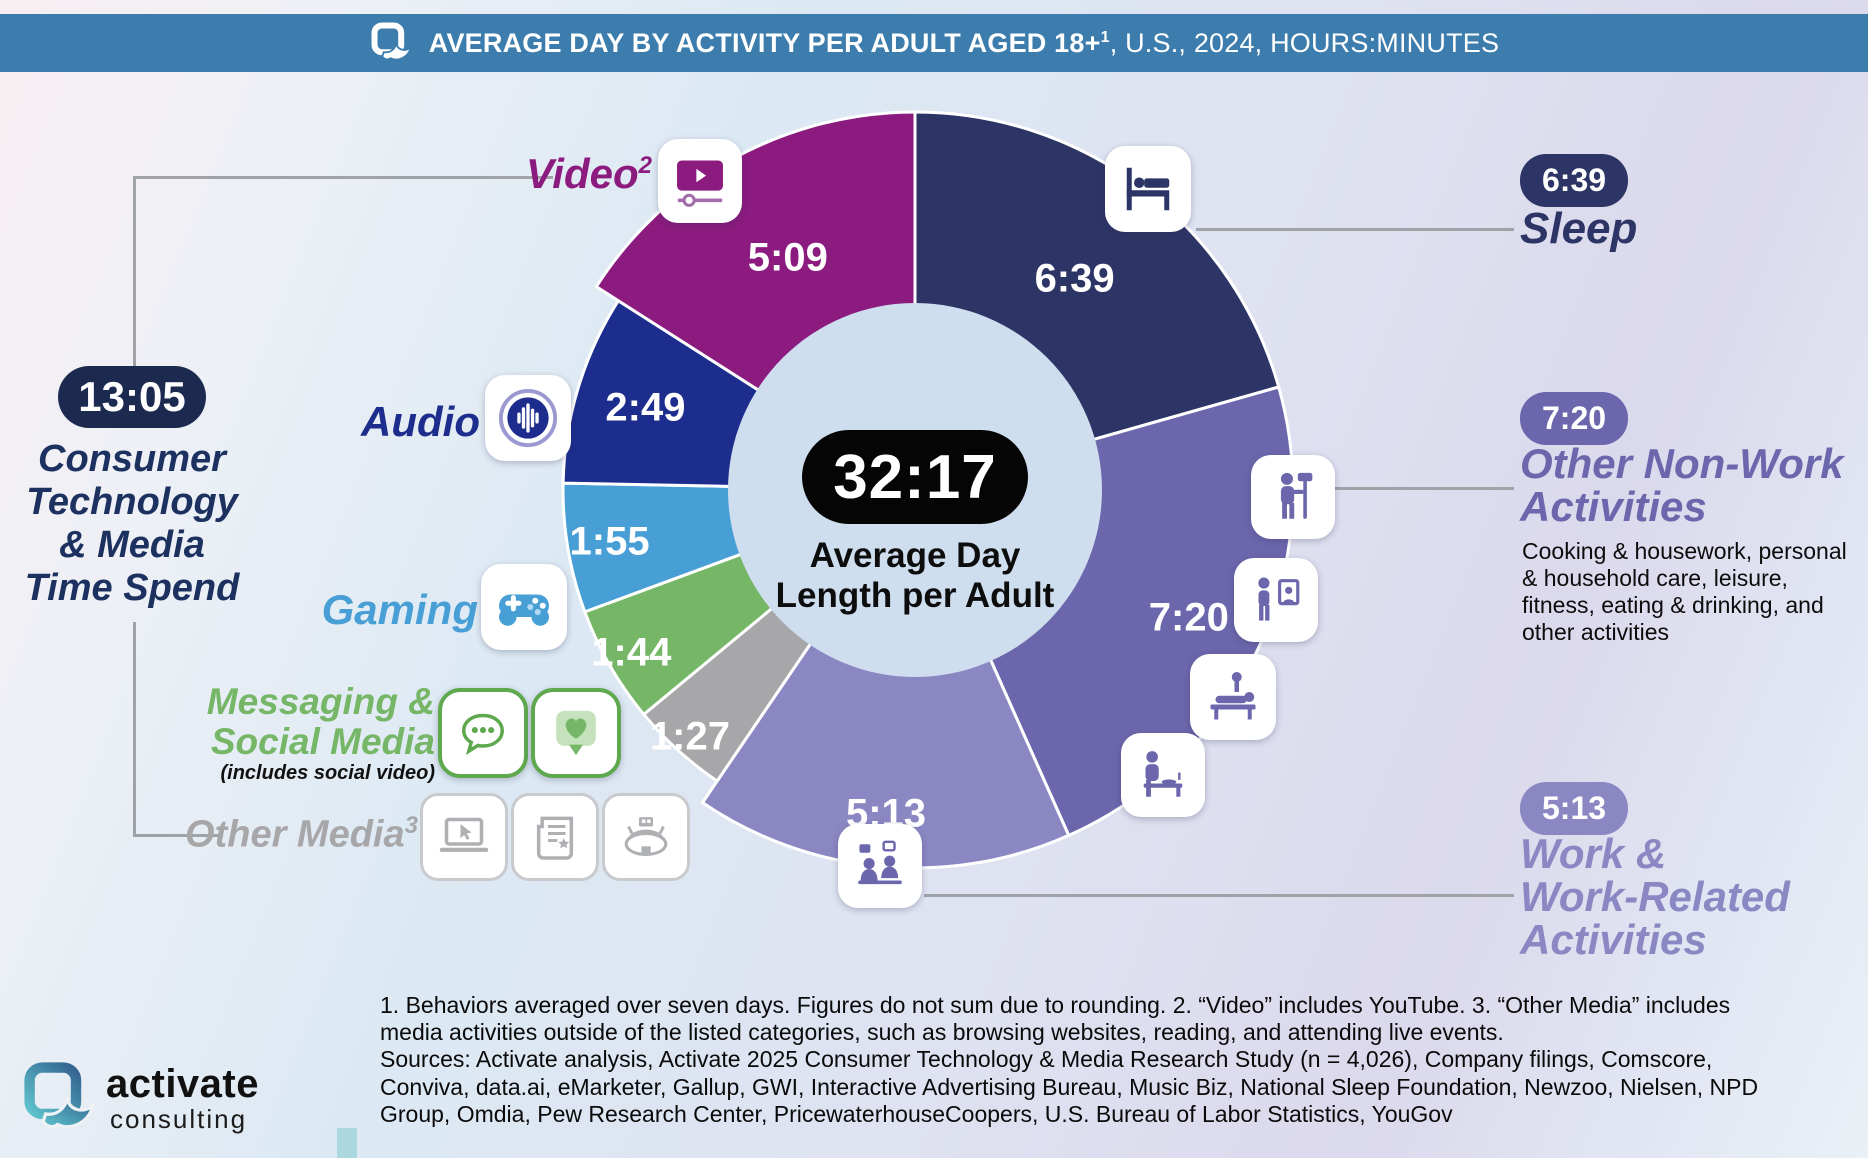  Describe the element at coordinates (179, 1119) in the screenshot. I see `brand-subtitle: consulting` at that location.